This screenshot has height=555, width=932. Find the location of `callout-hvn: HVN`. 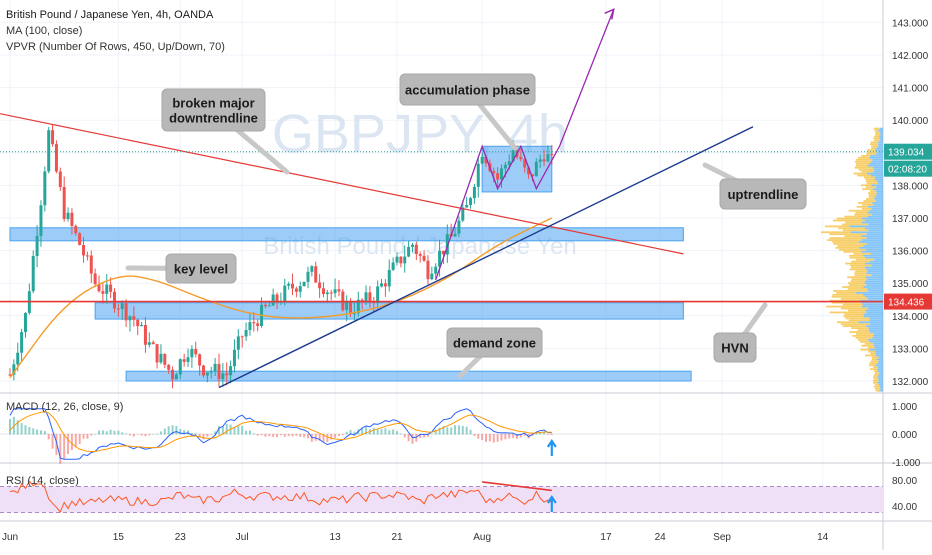

callout-hvn: HVN is located at coordinates (740, 332).